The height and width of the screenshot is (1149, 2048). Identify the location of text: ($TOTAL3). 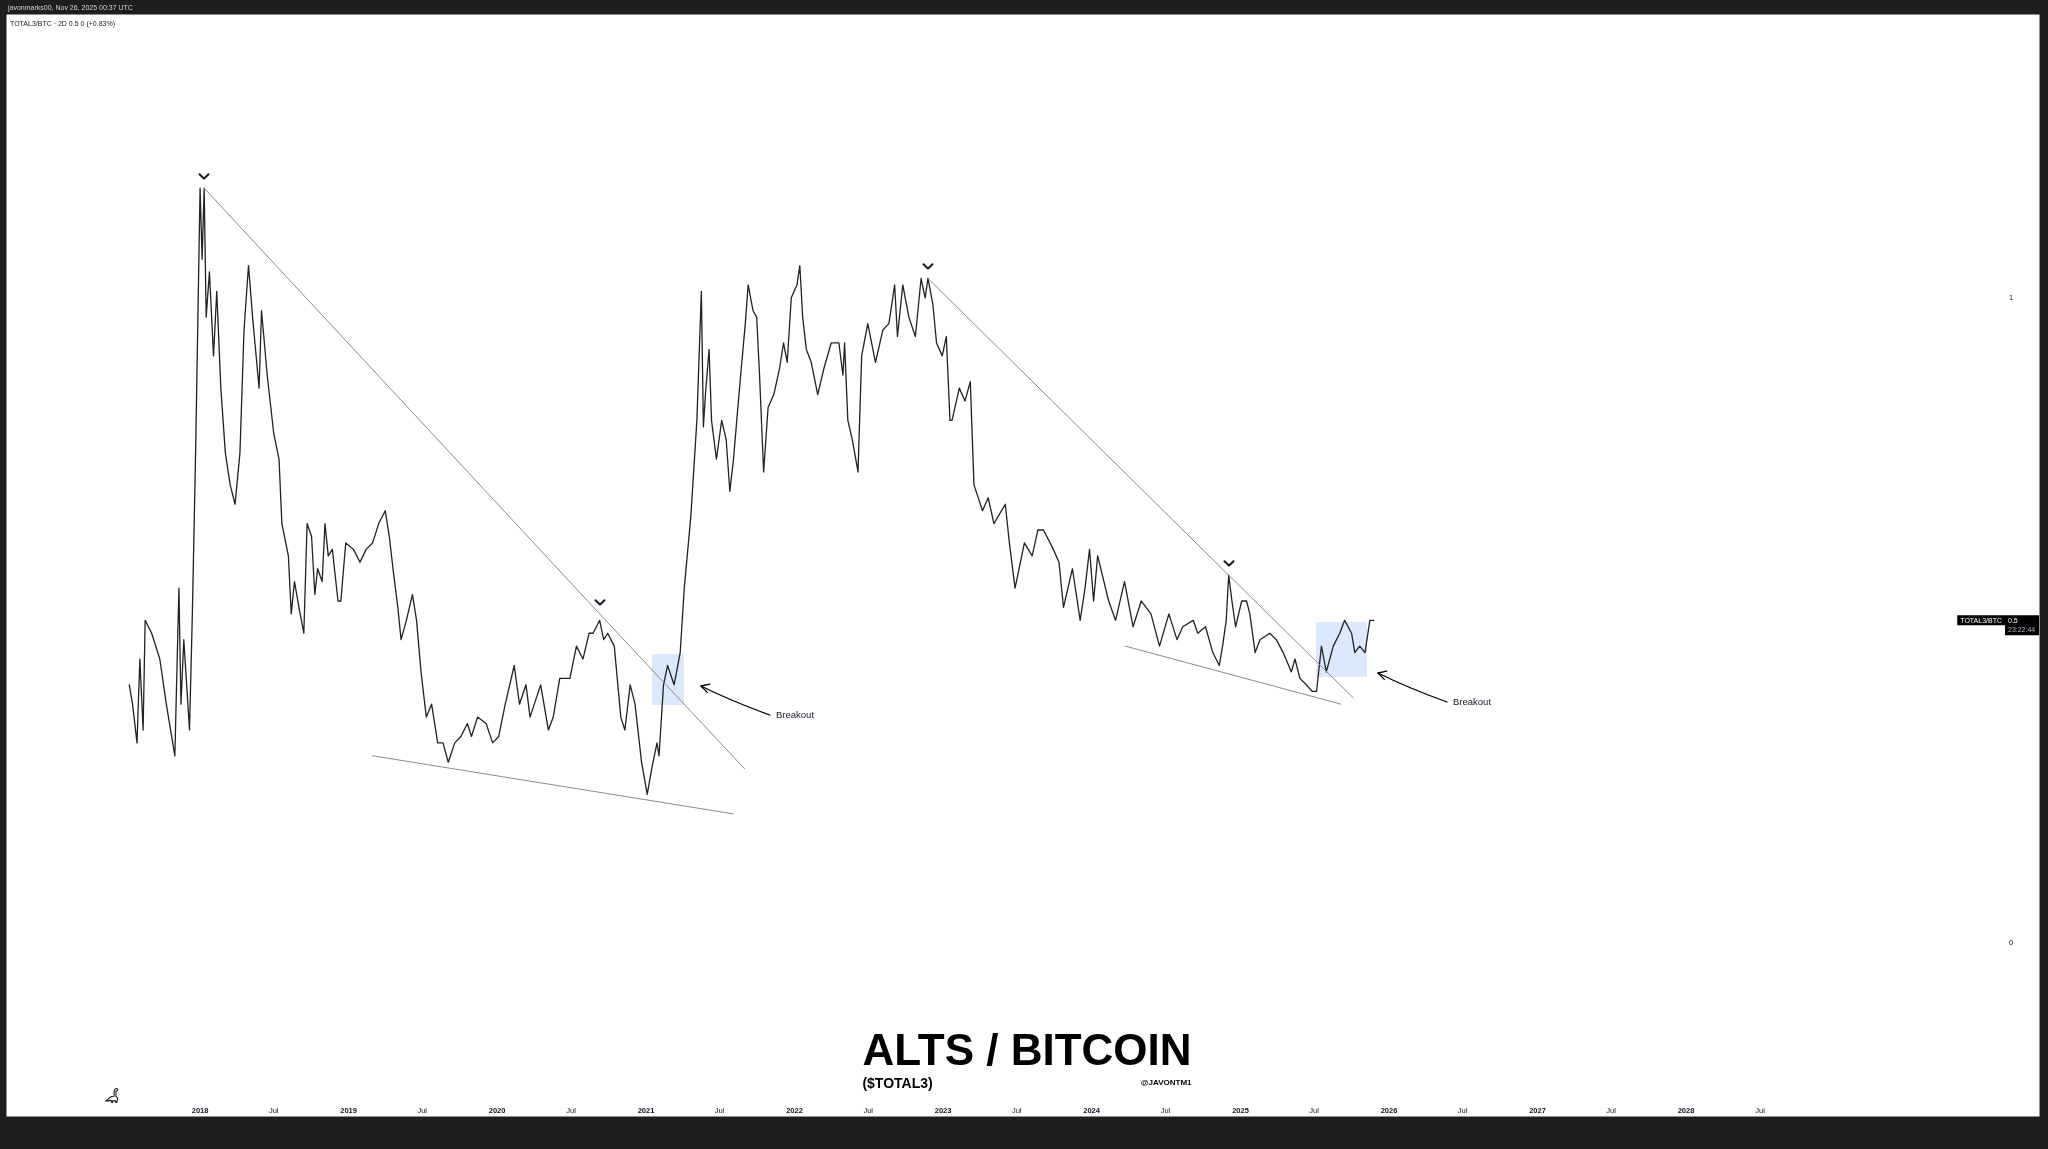
(897, 1083).